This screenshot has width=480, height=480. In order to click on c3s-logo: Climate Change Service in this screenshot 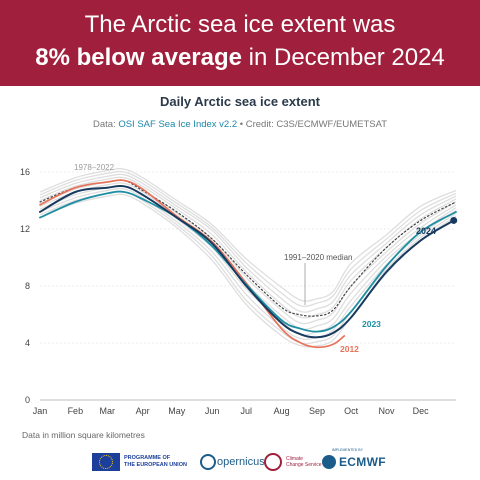, I will do `click(293, 462)`.